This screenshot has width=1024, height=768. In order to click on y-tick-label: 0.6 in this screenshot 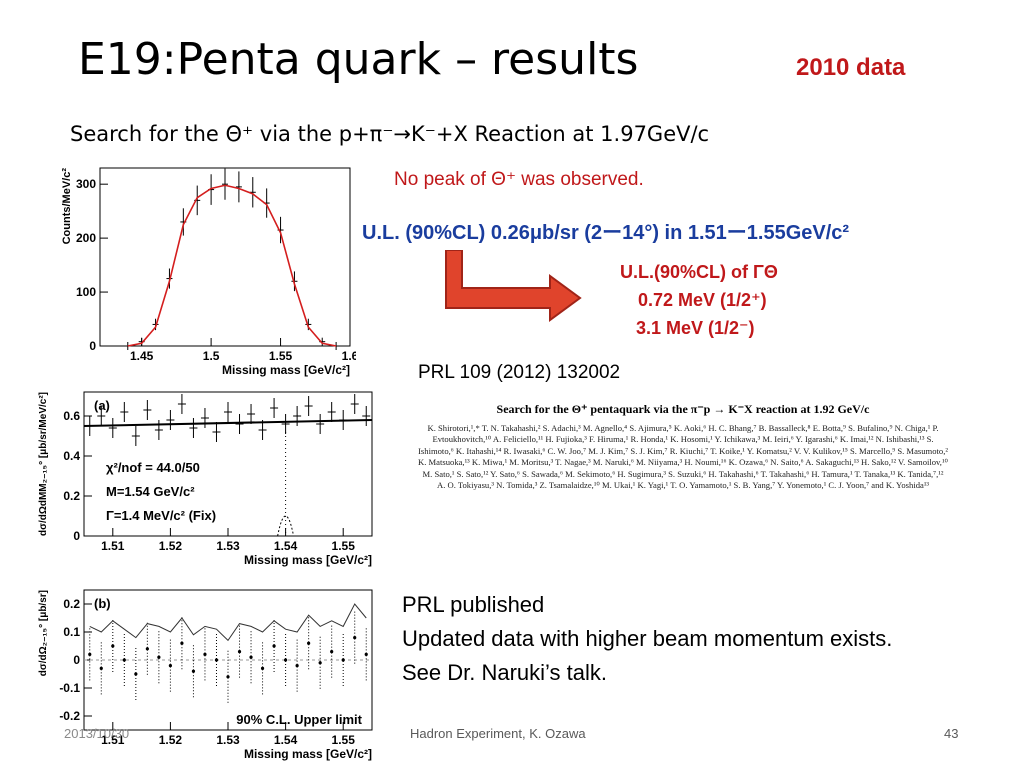, I will do `click(71, 416)`.